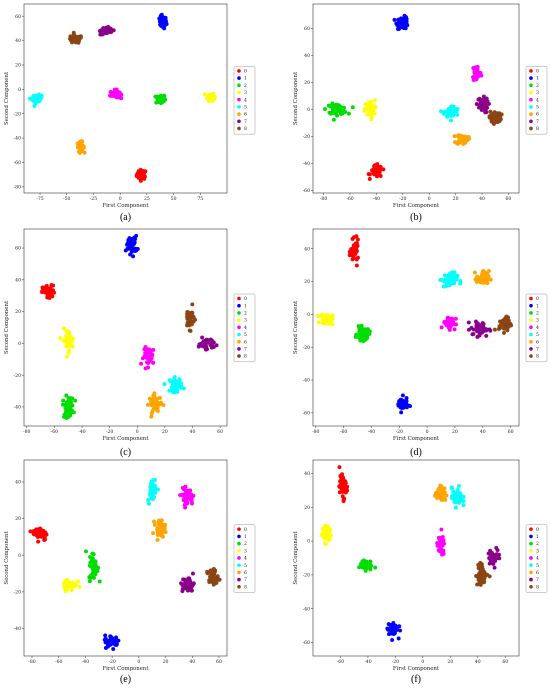 The image size is (550, 688). Describe the element at coordinates (511, 432) in the screenshot. I see `x-tick-label: 60` at that location.